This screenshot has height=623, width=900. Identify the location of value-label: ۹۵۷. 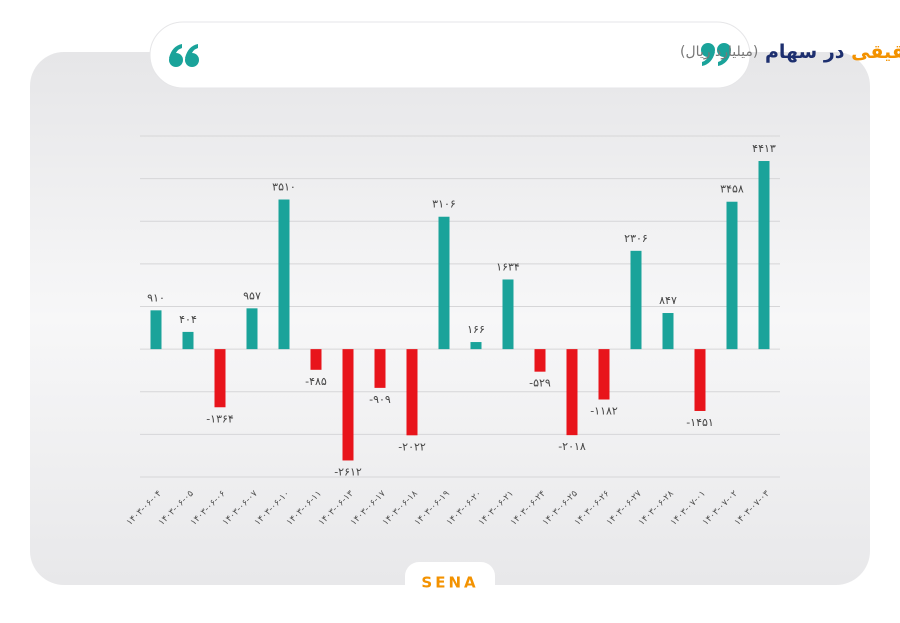
(252, 295).